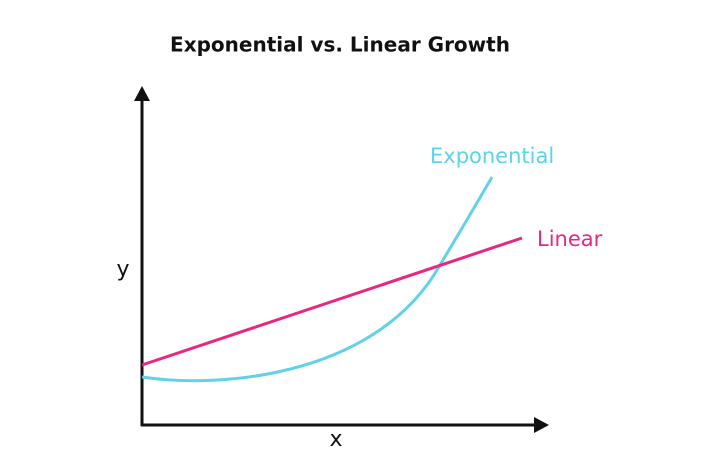 The width and height of the screenshot is (710, 474). Describe the element at coordinates (122, 269) in the screenshot. I see `y-axis-label: y` at that location.